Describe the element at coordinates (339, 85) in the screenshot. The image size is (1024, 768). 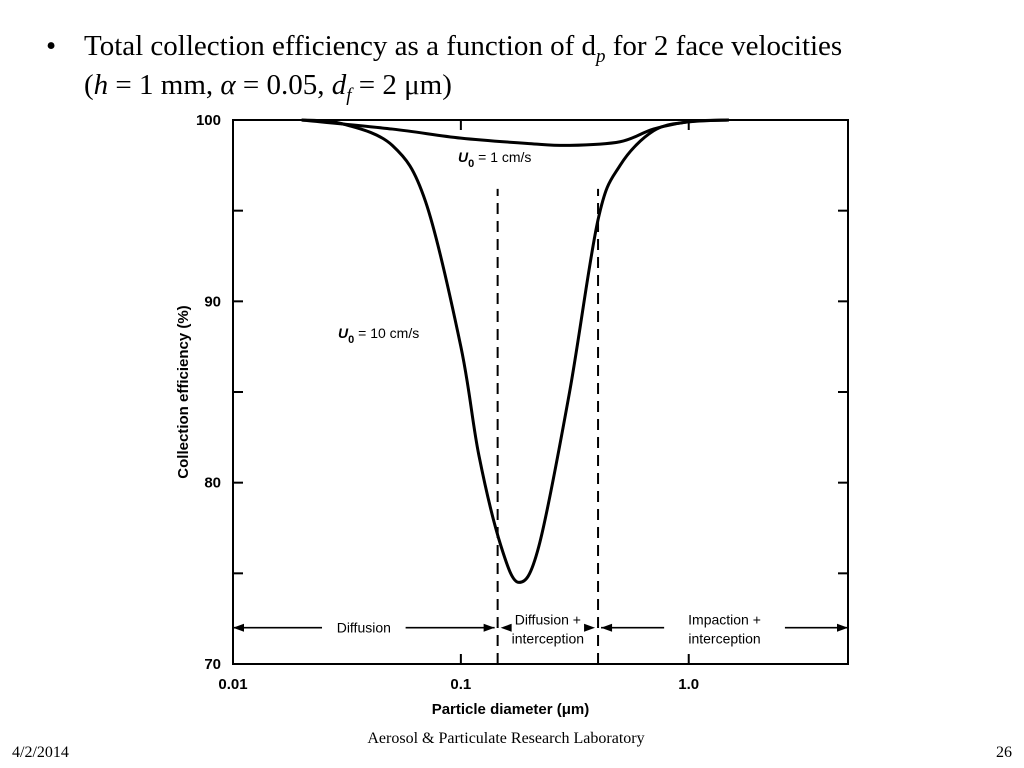
I see `line2-part: d` at that location.